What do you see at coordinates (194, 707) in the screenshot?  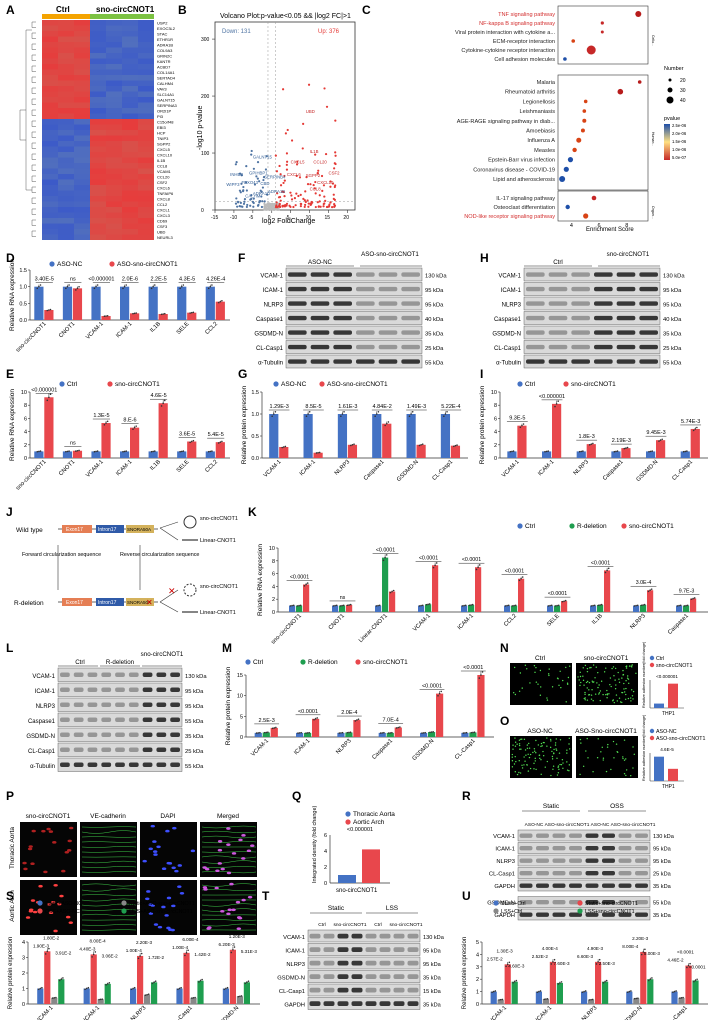 I see `blot-kda-label: 95 kDa` at bounding box center [194, 707].